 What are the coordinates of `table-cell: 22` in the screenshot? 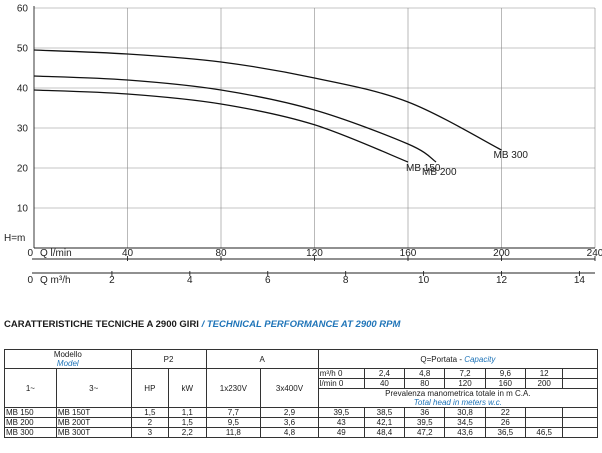 It's located at (505, 412).